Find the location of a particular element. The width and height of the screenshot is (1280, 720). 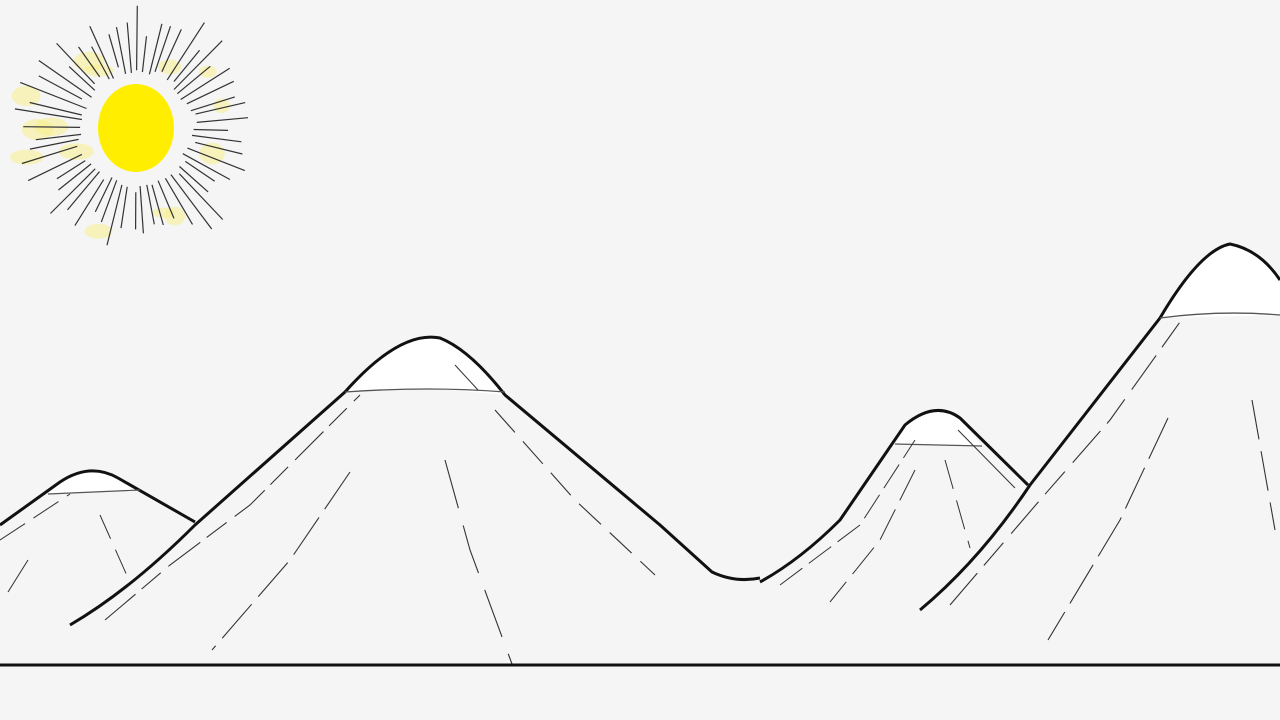

mountain-far-left is located at coordinates (98, 544).